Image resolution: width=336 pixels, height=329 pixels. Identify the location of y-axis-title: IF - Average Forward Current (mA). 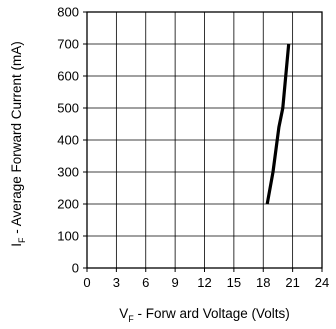
(18, 144).